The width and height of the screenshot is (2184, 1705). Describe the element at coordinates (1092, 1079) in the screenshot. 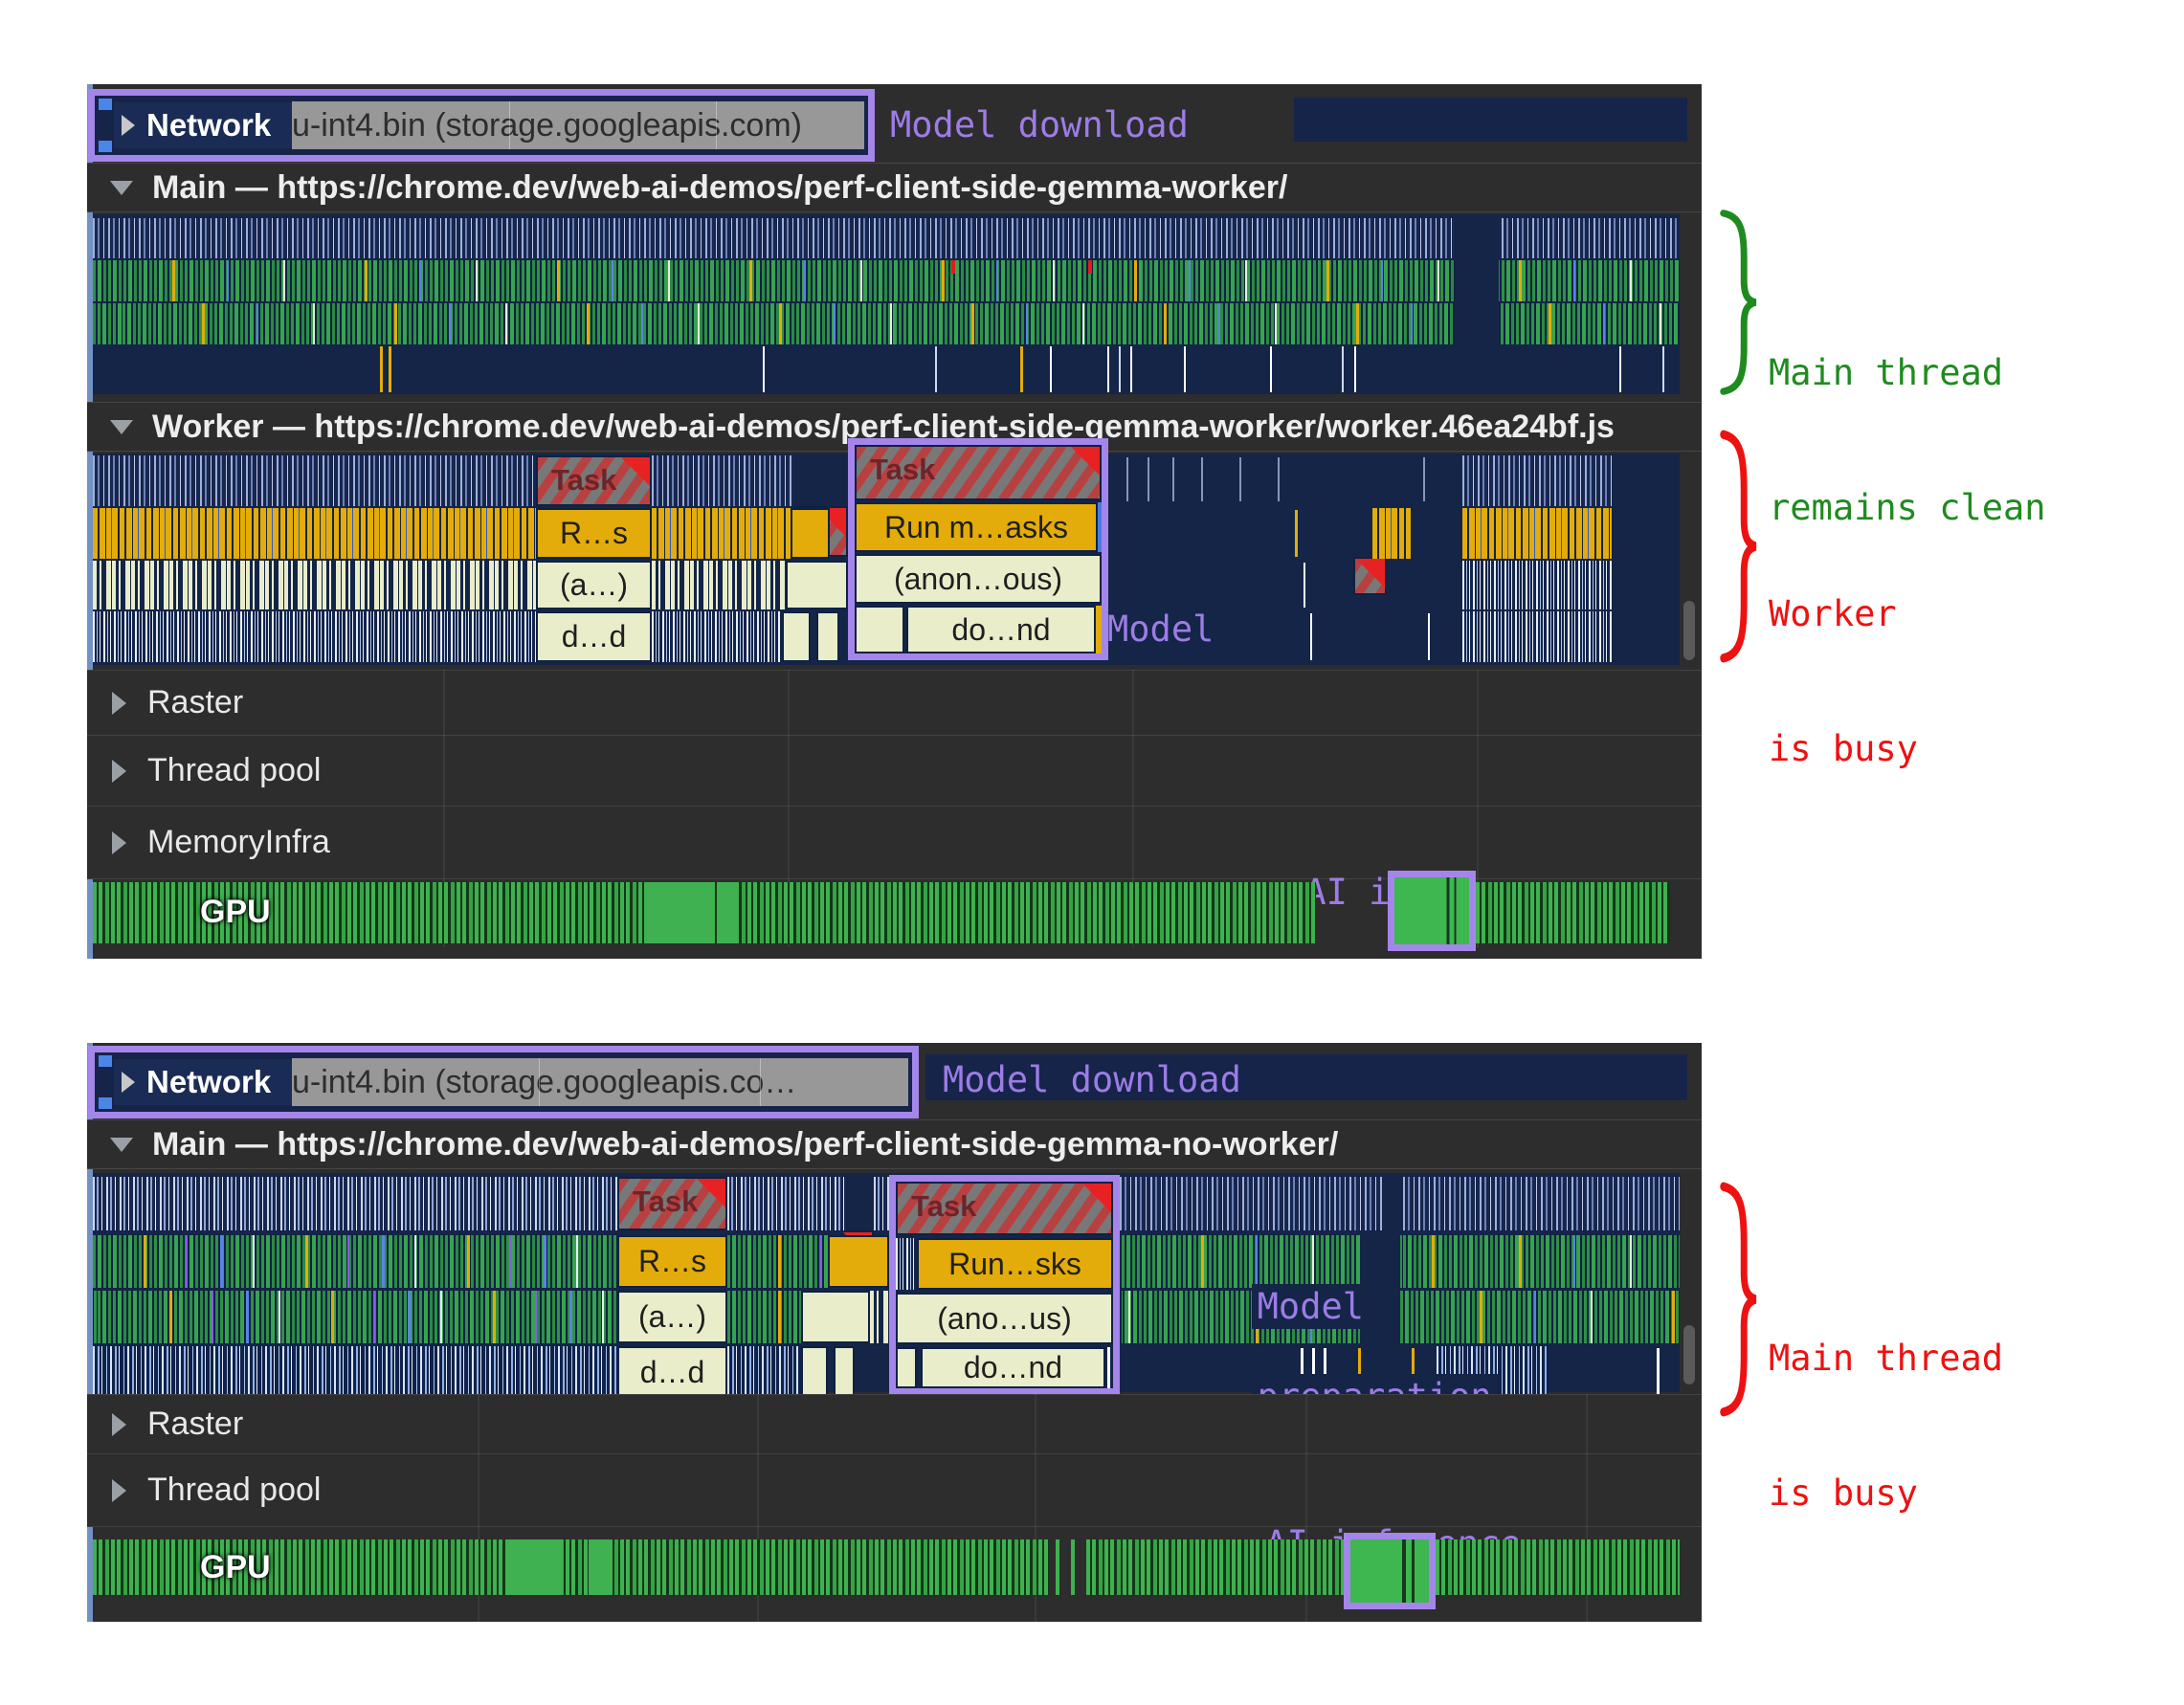

I see `annotation-model-download: Model download` at that location.